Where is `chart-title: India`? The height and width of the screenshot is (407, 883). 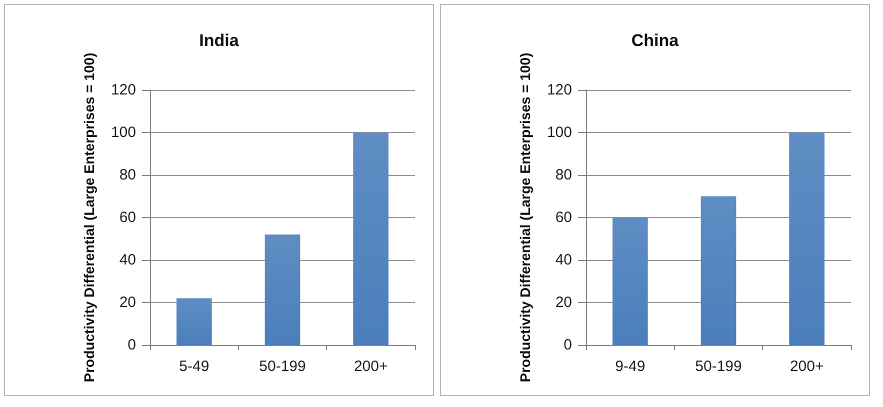 chart-title: India is located at coordinates (219, 40).